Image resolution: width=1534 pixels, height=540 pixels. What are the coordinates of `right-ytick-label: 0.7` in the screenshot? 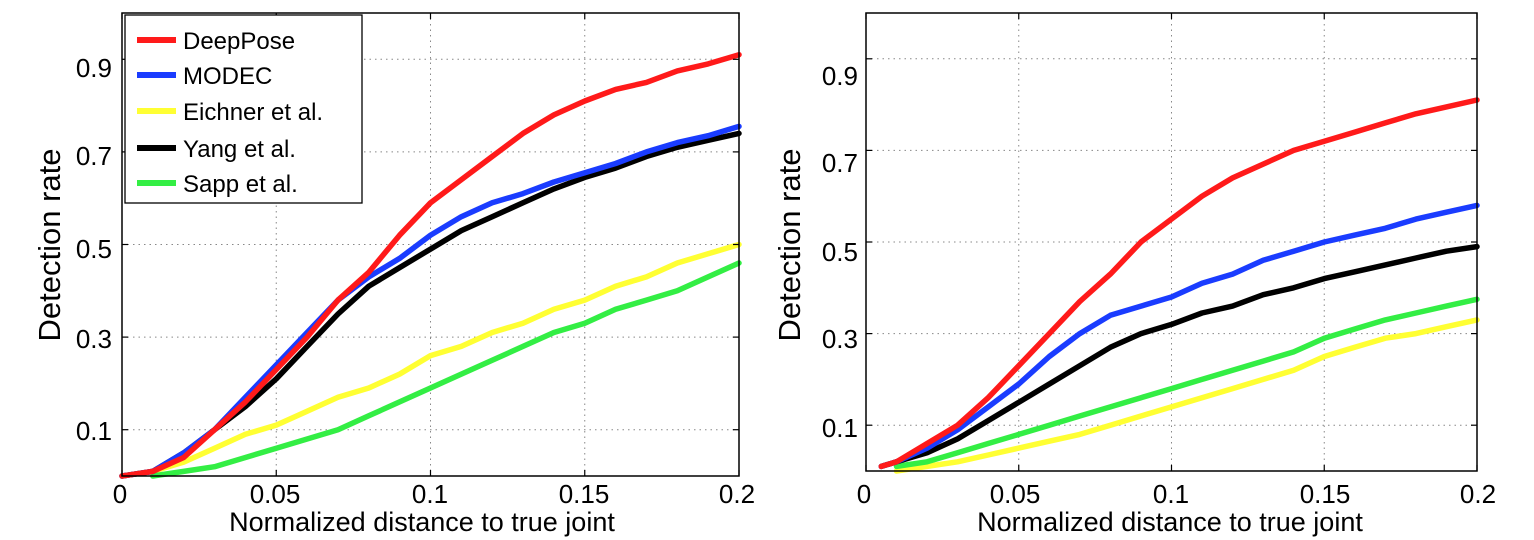 It's located at (840, 163).